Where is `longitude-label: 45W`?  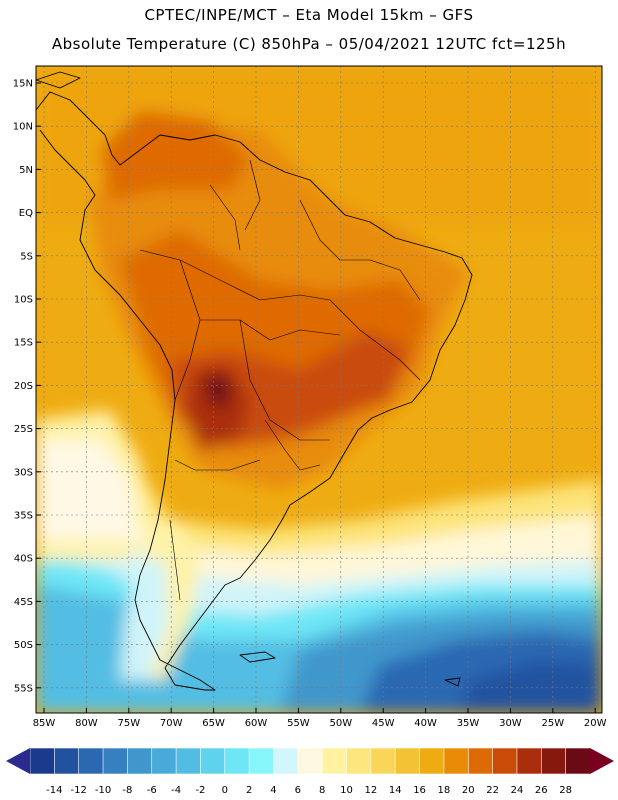 longitude-label: 45W is located at coordinates (383, 723).